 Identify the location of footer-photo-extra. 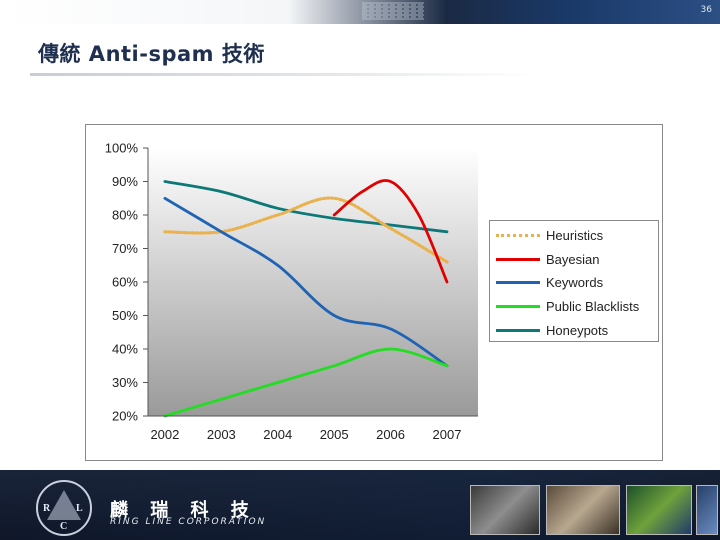
(707, 510).